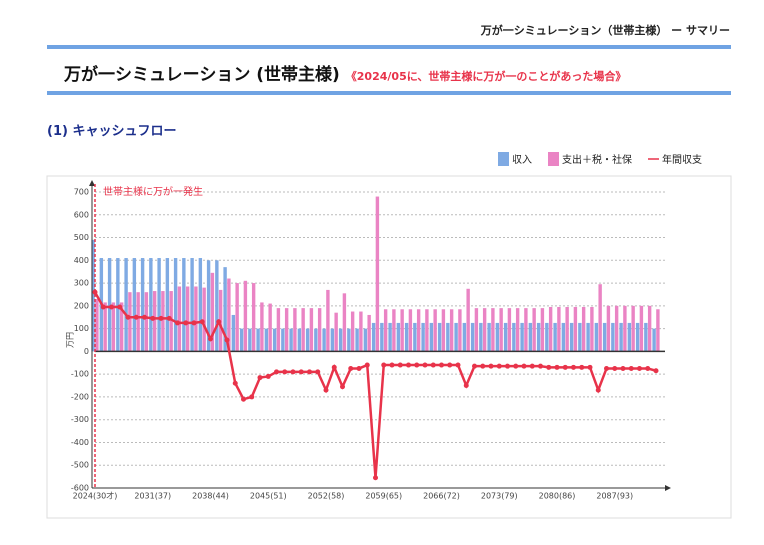 The width and height of the screenshot is (764, 545). I want to click on title: 万が一シミュレーション (世帯主様), so click(202, 75).